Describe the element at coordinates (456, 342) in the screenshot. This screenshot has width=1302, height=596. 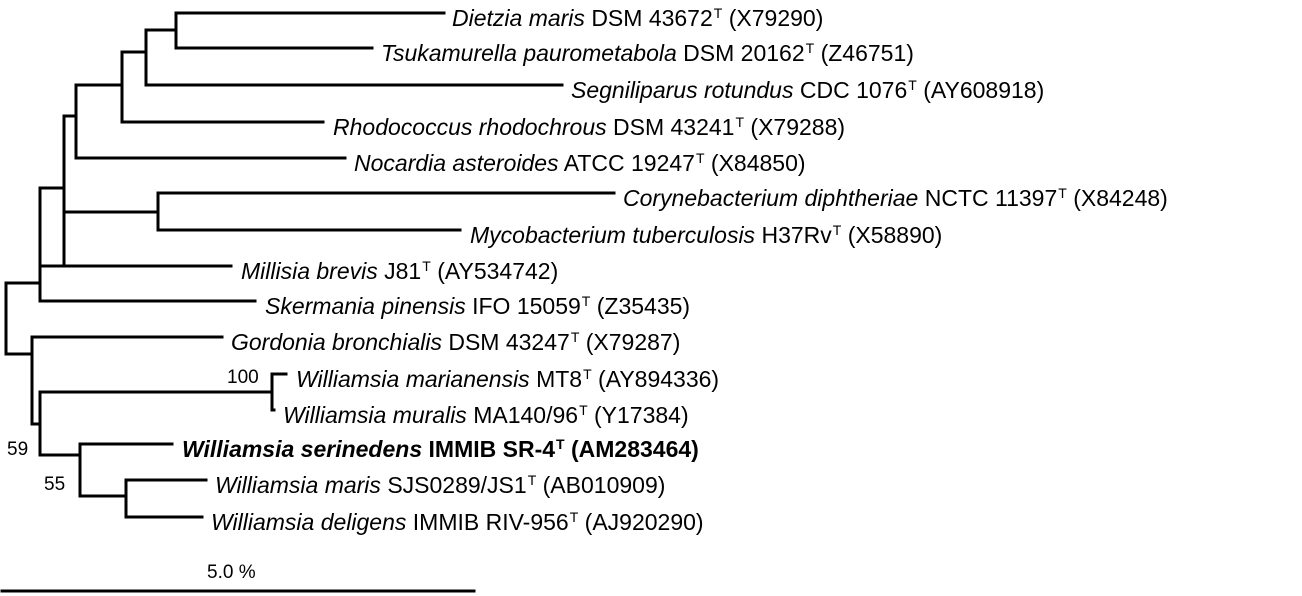
I see `leaf-label: Gordonia bronchialis DSM 43247T (X79287)` at that location.